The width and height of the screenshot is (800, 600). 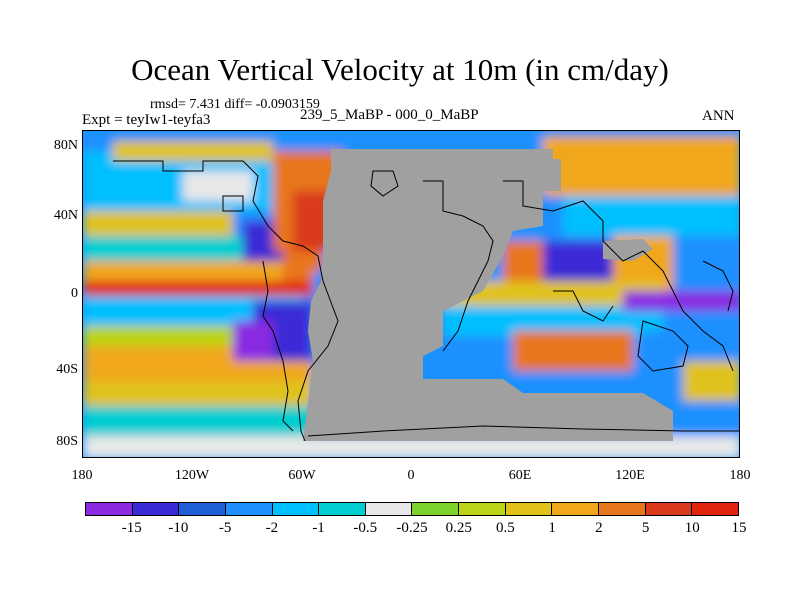 I want to click on lon-label-0: 0, so click(x=411, y=475).